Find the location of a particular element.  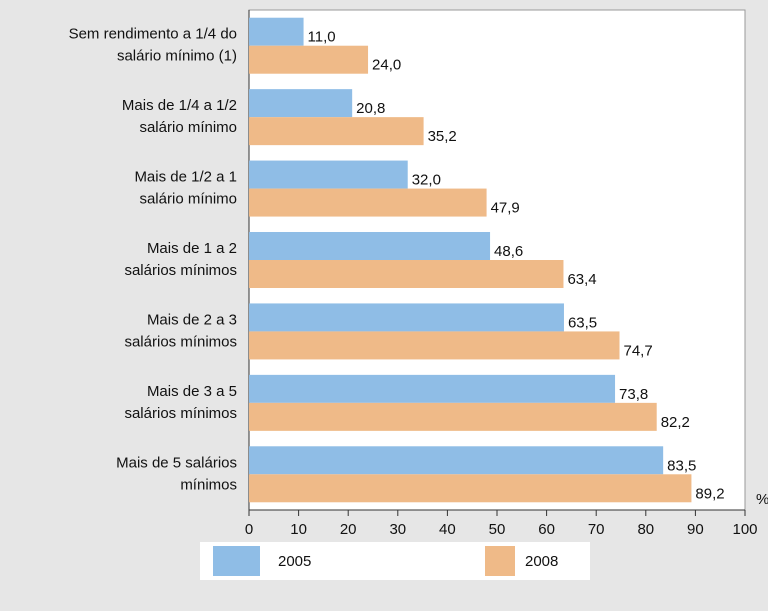

y-tick-label: Mais de 5 salários is located at coordinates (176, 462).